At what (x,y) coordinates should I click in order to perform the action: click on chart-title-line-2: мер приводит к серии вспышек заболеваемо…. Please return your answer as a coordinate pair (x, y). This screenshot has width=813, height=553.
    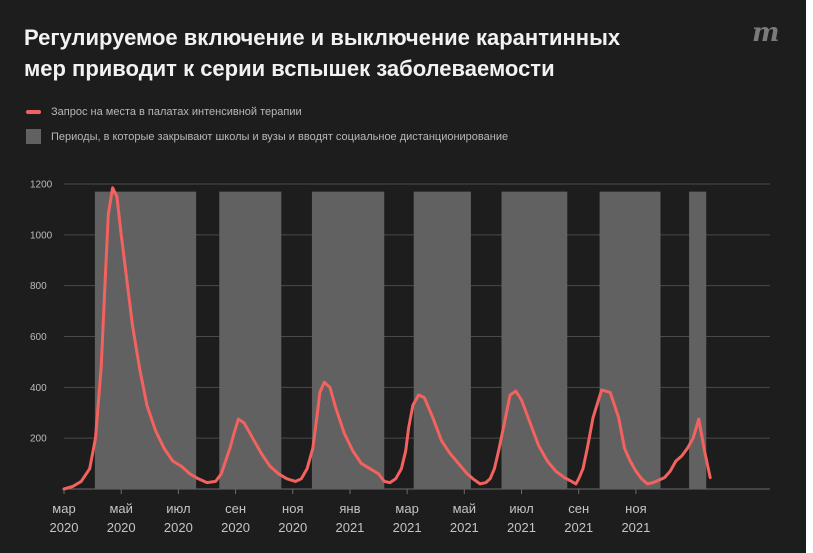
    Looking at the image, I should click on (289, 68).